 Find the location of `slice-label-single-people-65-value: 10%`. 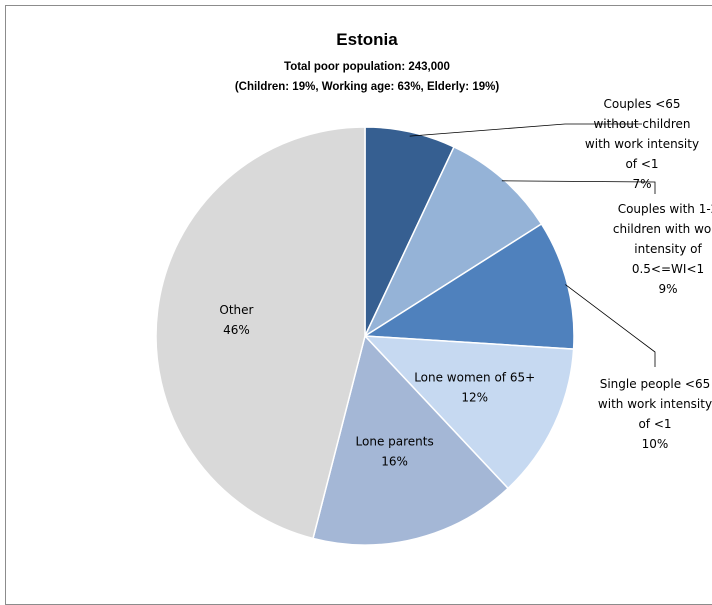

slice-label-single-people-65-value: 10% is located at coordinates (655, 444).